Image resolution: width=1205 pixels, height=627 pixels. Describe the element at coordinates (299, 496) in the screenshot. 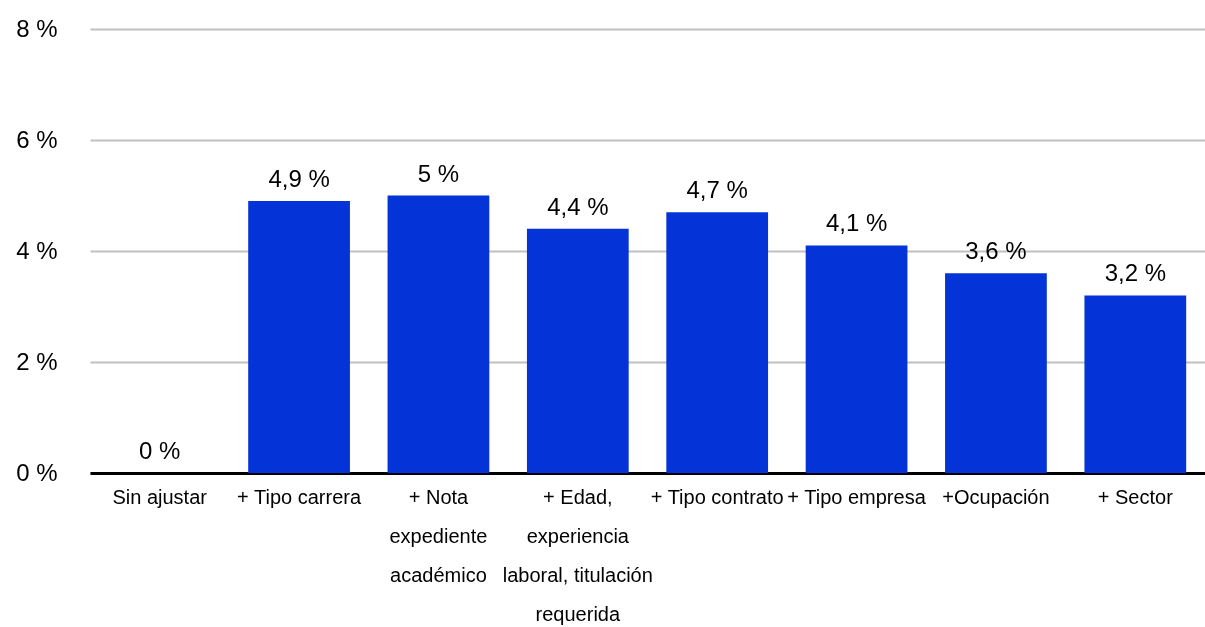

I see `x-tick-label: + Tipo carrera` at that location.